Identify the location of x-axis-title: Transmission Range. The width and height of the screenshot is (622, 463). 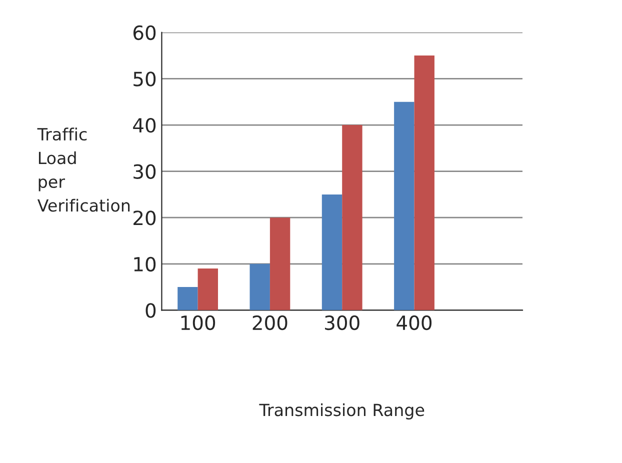
(341, 411).